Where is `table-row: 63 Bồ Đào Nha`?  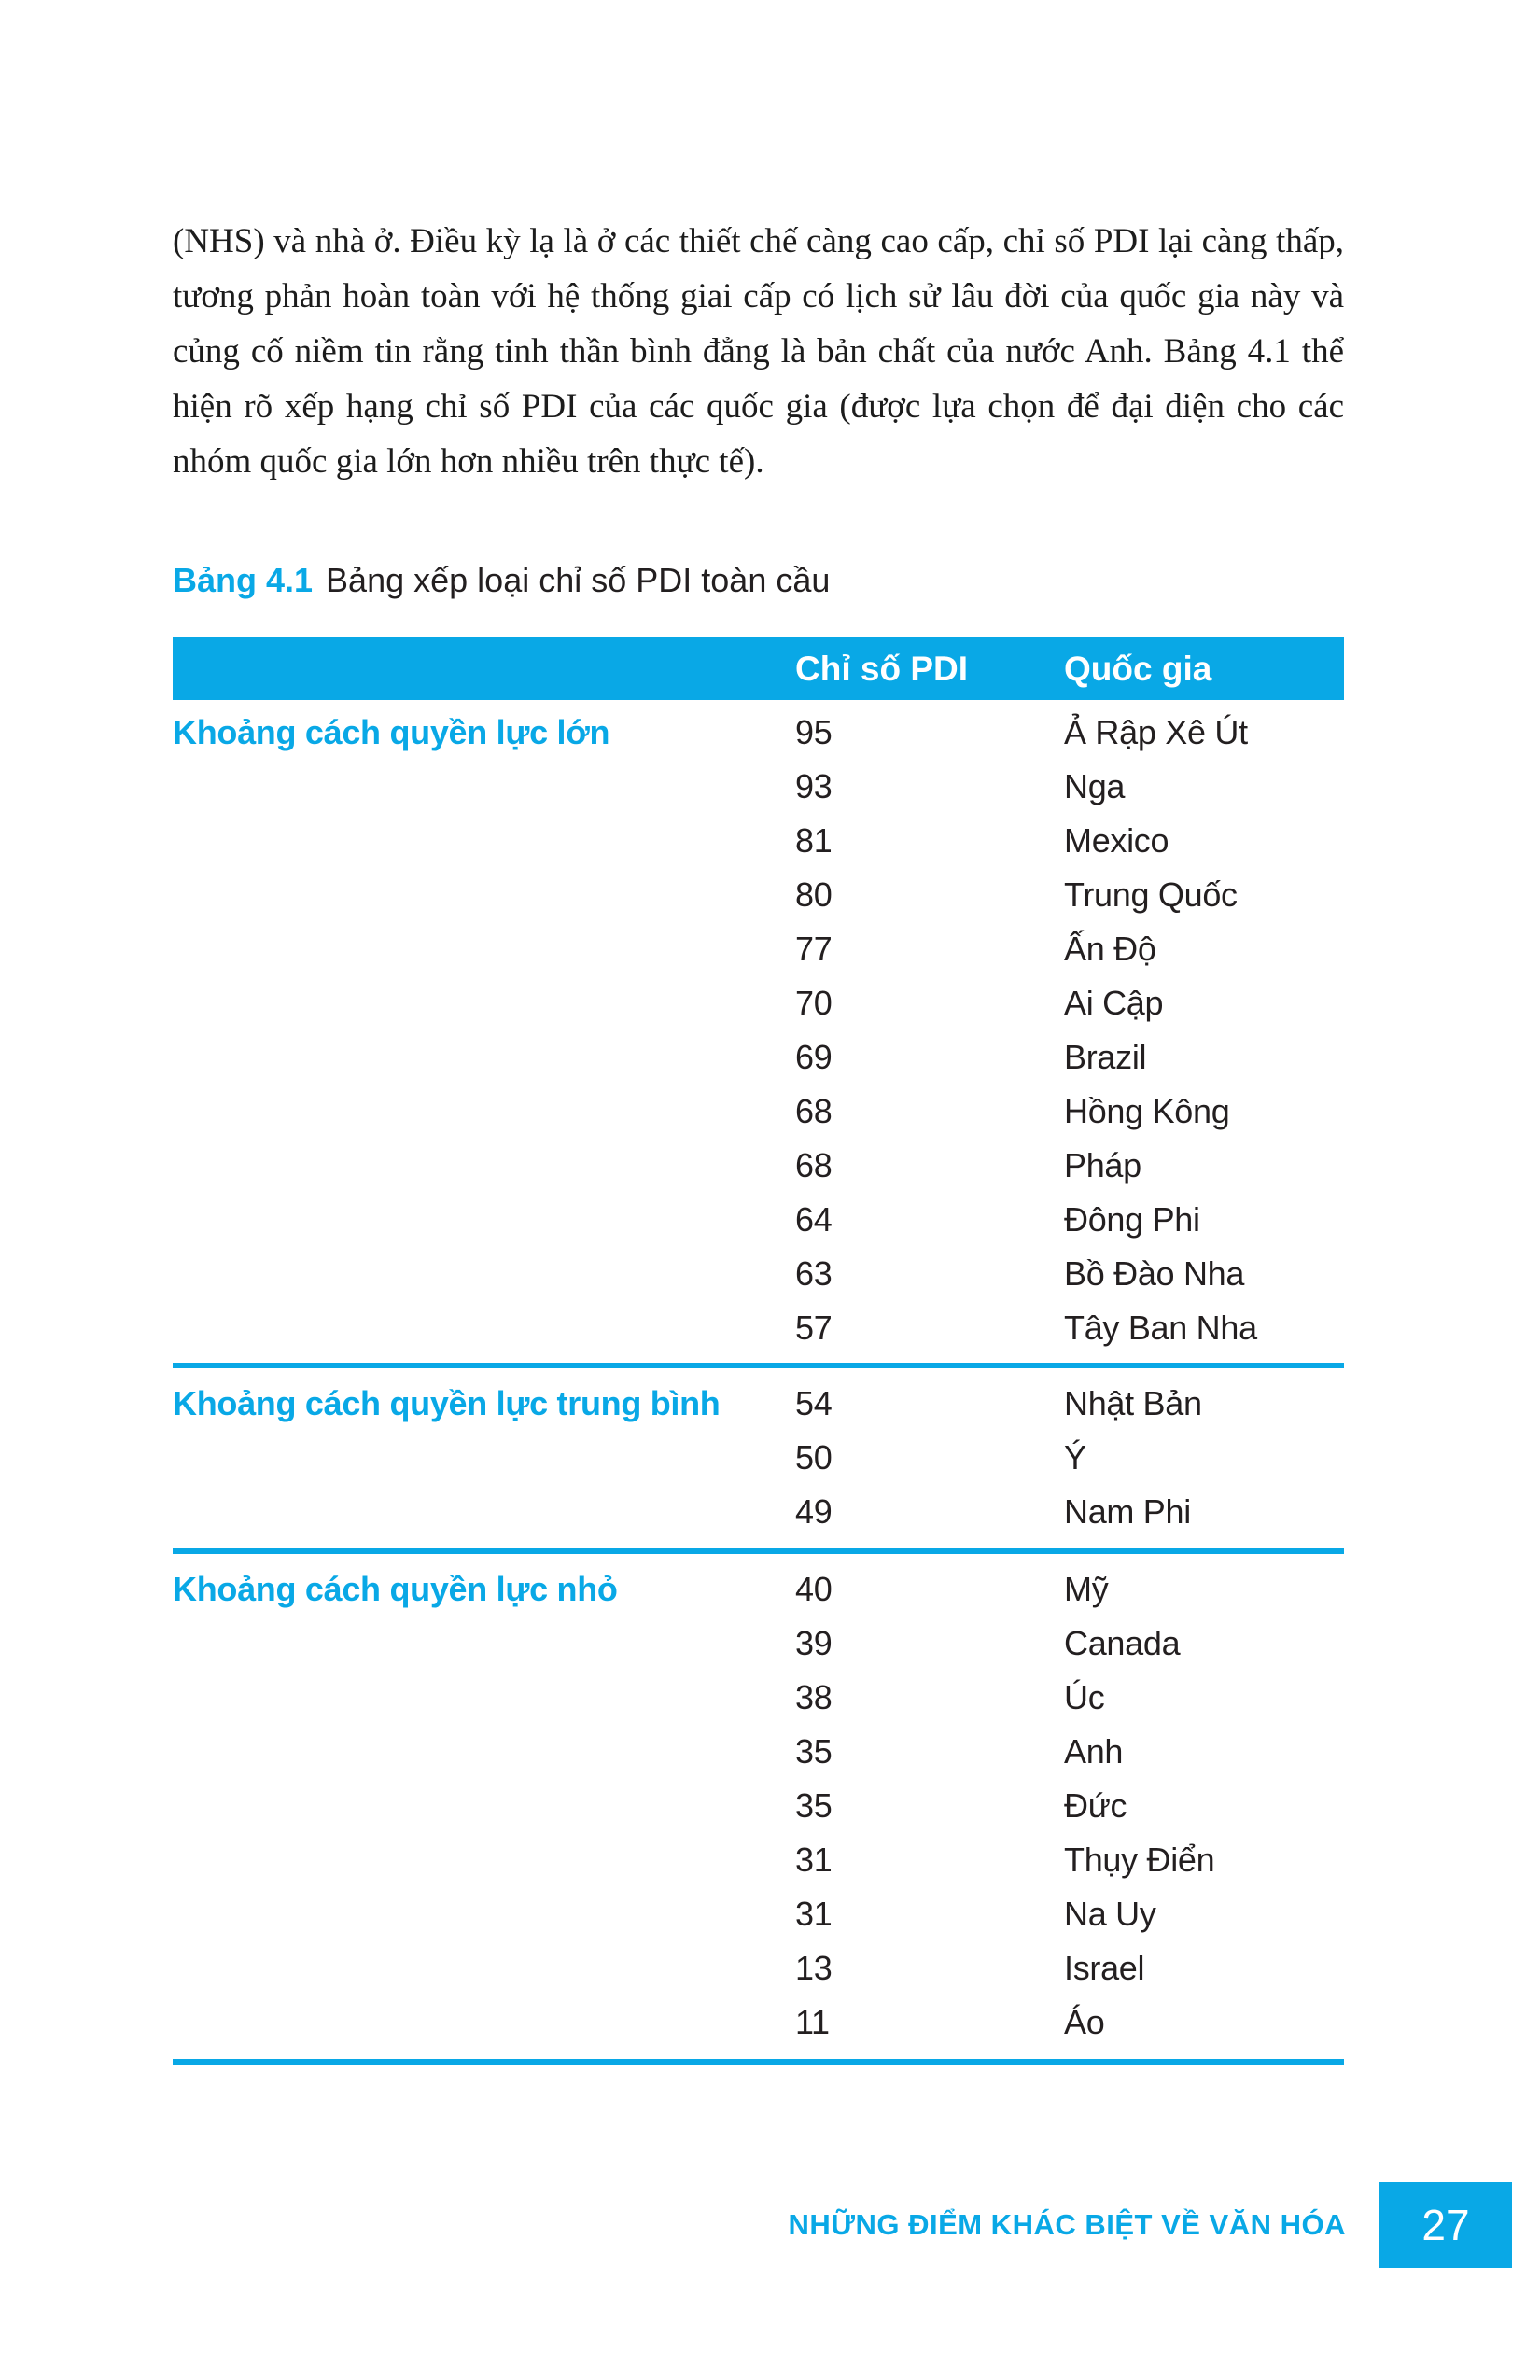
table-row: 63 Bồ Đào Nha is located at coordinates (758, 1274).